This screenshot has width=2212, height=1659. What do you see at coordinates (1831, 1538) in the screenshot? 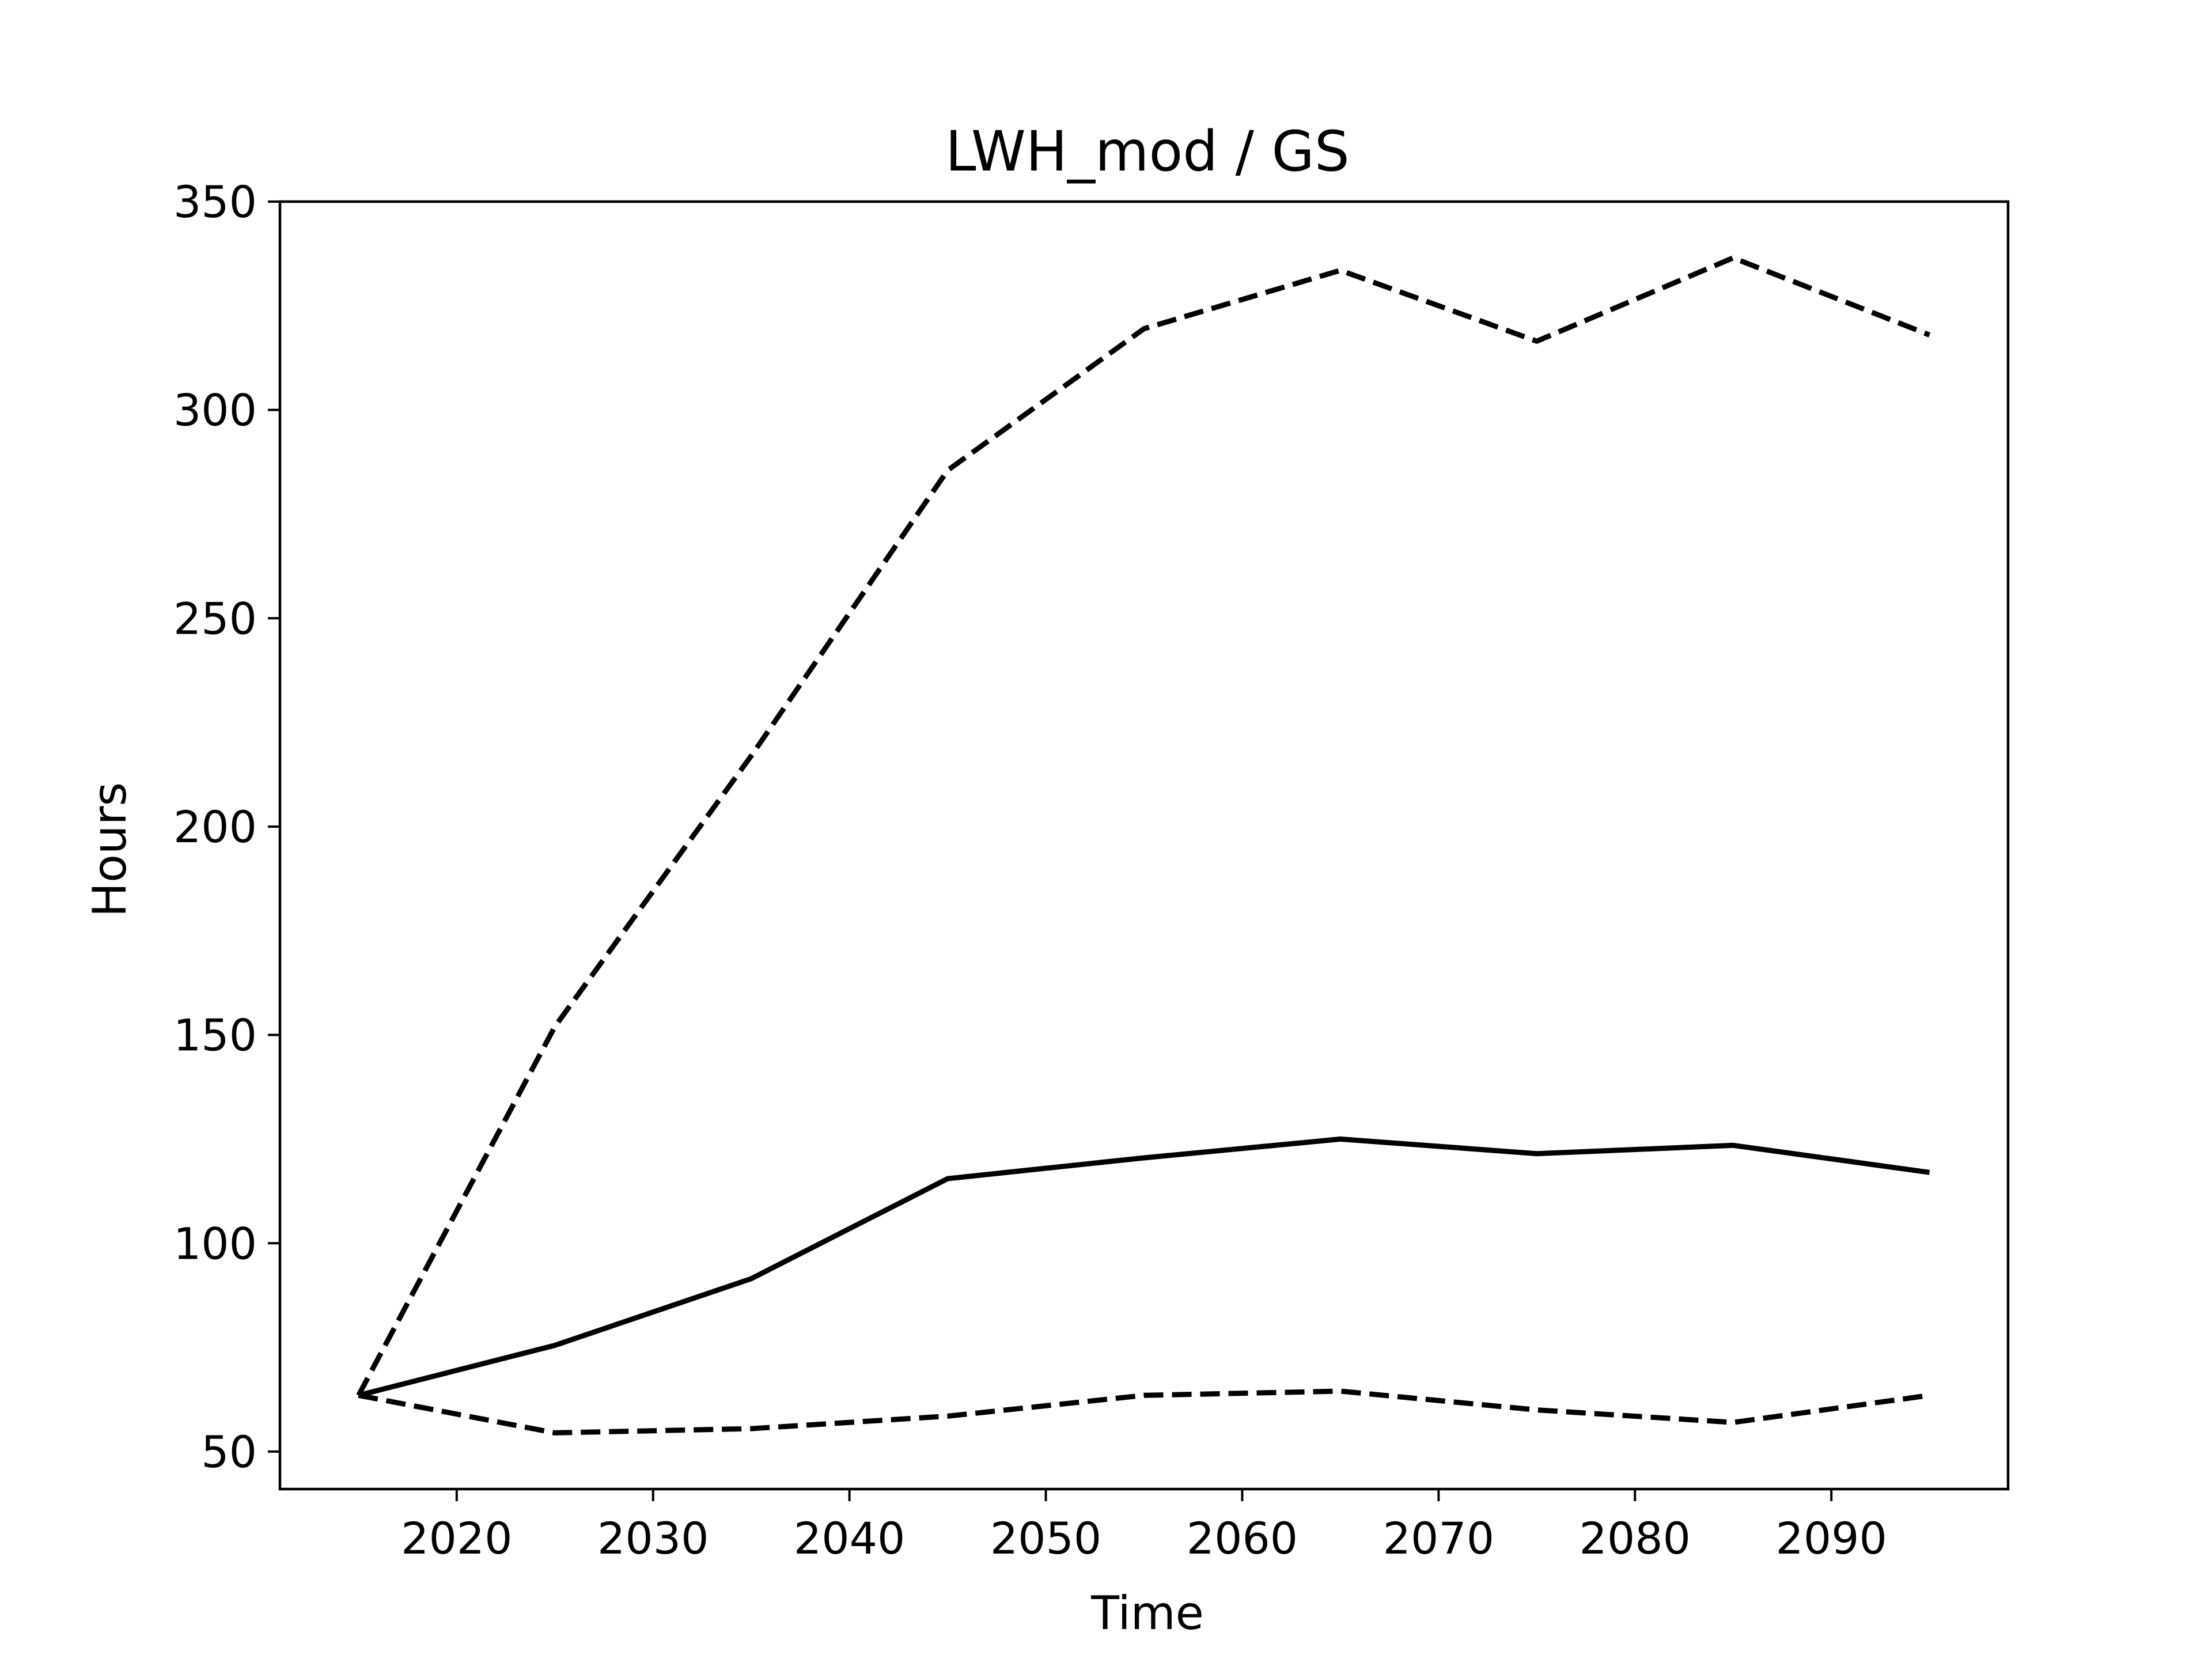
I see `x-tick-label: 2090` at bounding box center [1831, 1538].